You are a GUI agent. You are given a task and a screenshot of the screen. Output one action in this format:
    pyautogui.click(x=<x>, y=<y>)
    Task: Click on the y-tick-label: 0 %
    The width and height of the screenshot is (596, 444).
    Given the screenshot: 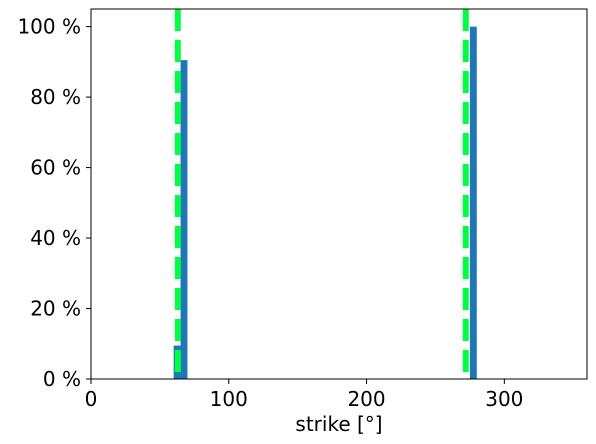 What is the action you would take?
    pyautogui.click(x=62, y=379)
    